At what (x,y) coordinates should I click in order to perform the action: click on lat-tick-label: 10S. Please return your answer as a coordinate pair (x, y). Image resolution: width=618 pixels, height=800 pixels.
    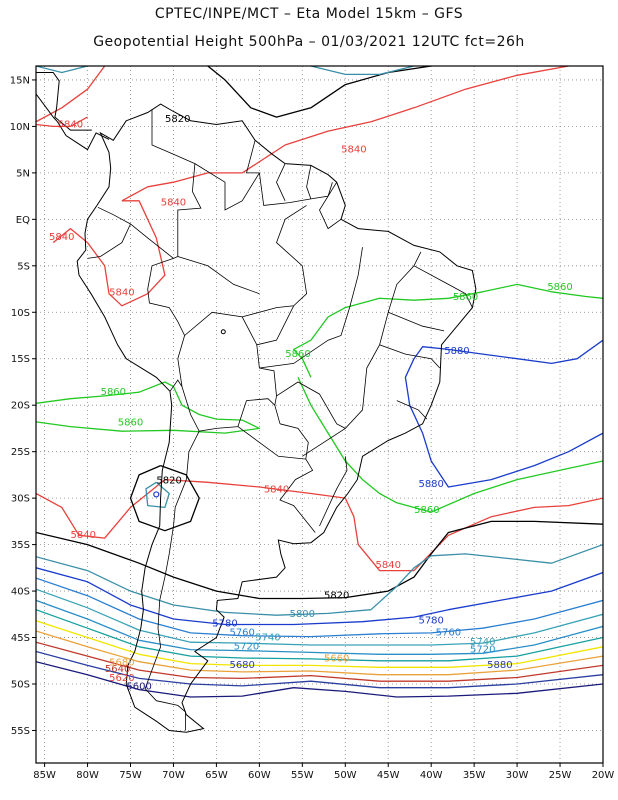
    Looking at the image, I should click on (20, 313).